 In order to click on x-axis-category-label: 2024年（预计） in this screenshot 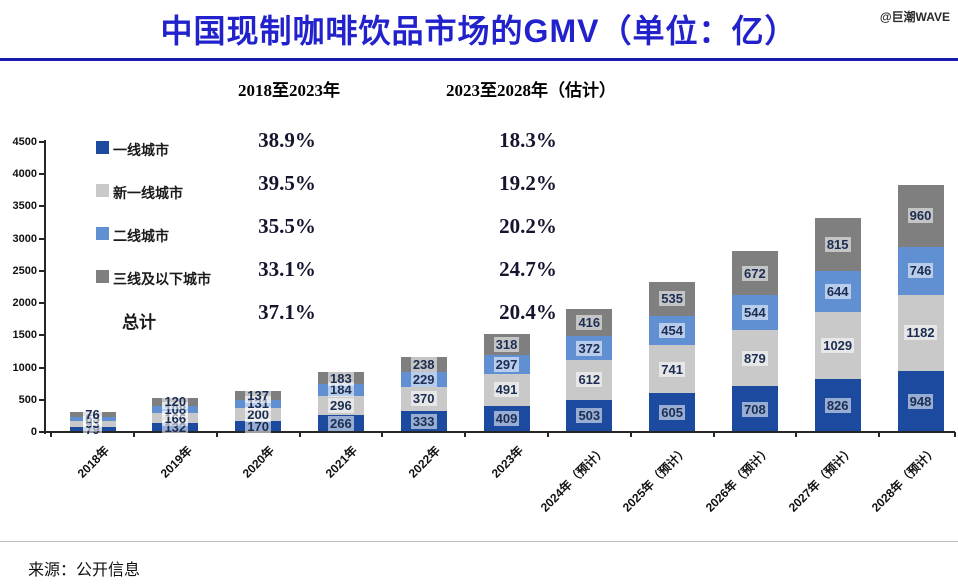, I will do `click(573, 479)`.